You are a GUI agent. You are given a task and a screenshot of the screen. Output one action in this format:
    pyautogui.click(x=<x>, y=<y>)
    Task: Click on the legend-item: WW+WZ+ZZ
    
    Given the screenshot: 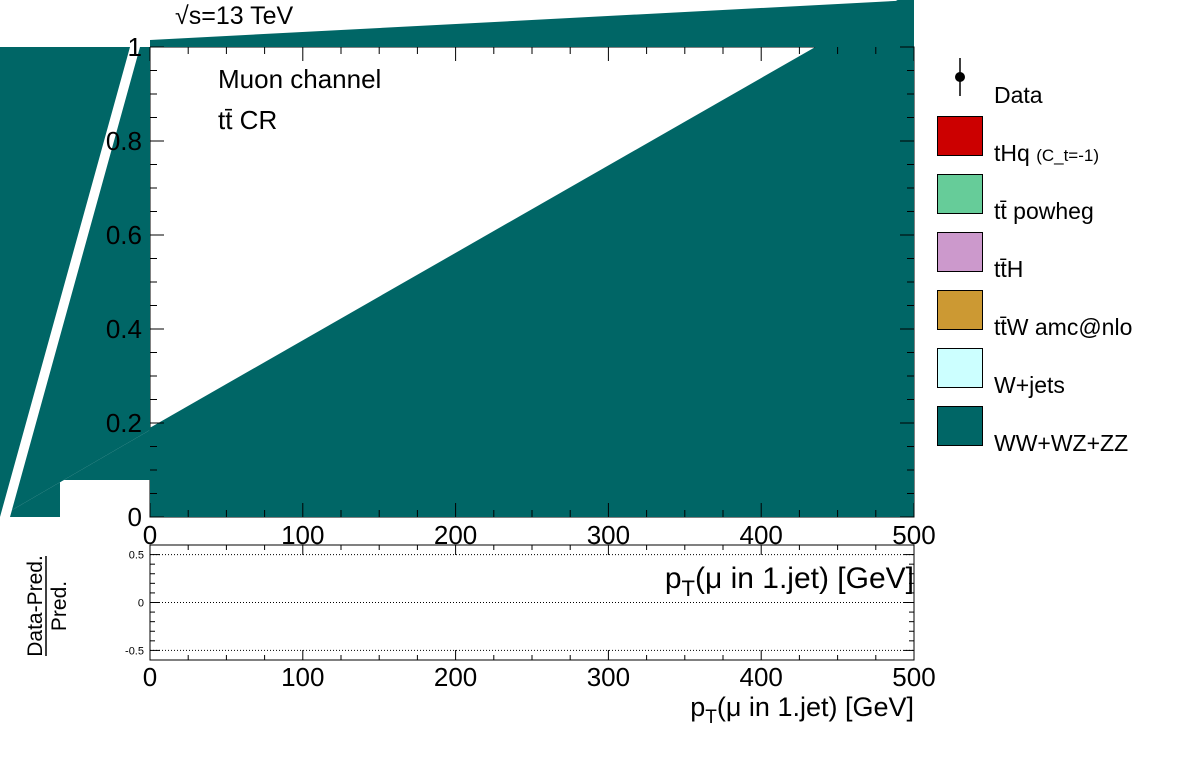 What is the action you would take?
    pyautogui.click(x=1060, y=435)
    